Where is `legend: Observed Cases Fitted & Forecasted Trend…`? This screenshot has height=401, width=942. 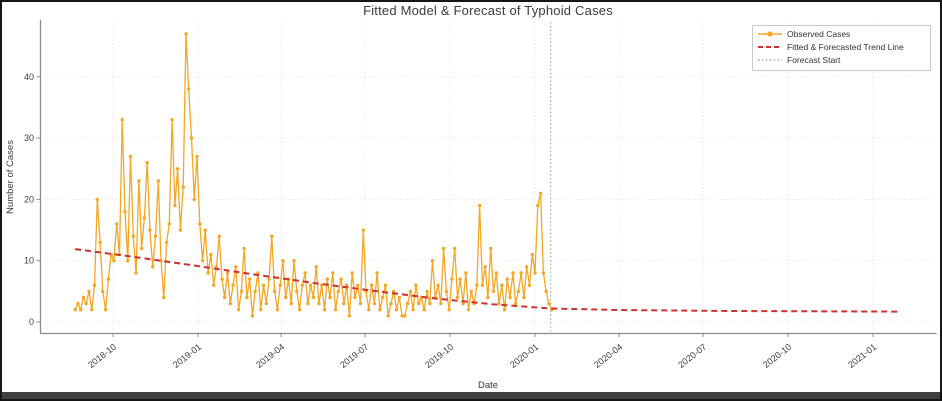 legend: Observed Cases Fitted & Forecasted Trend… is located at coordinates (841, 48).